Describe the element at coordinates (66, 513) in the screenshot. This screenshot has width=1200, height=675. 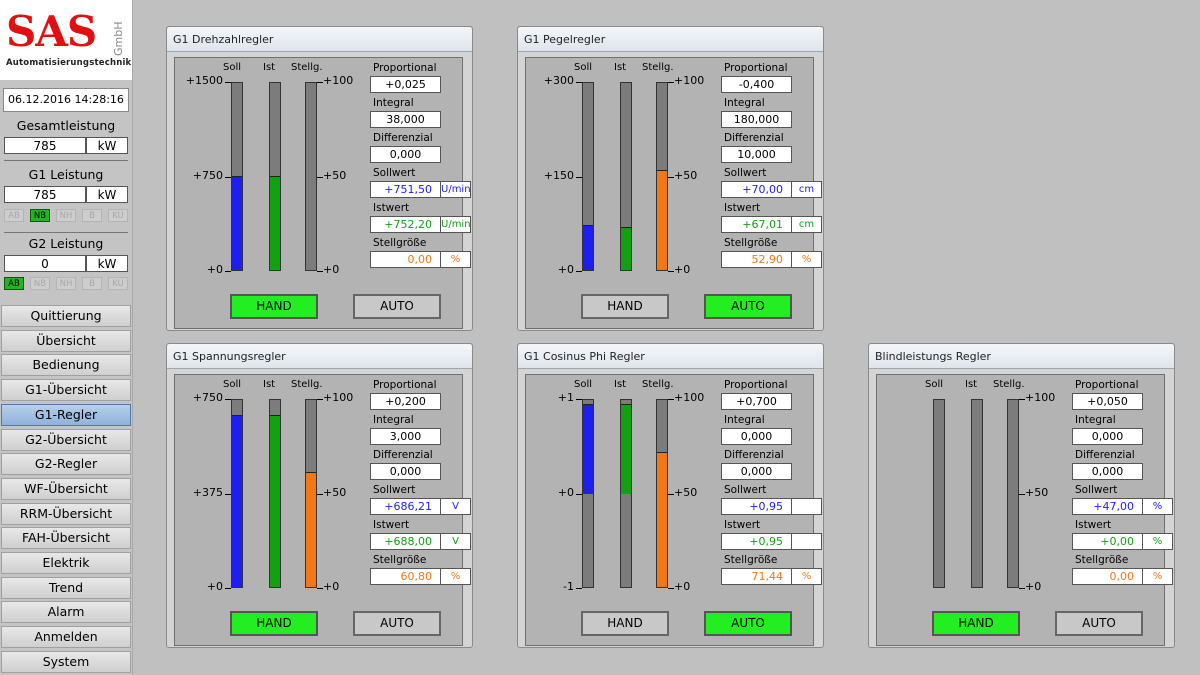
I see `nav-button-8: RRM-Übersicht` at that location.